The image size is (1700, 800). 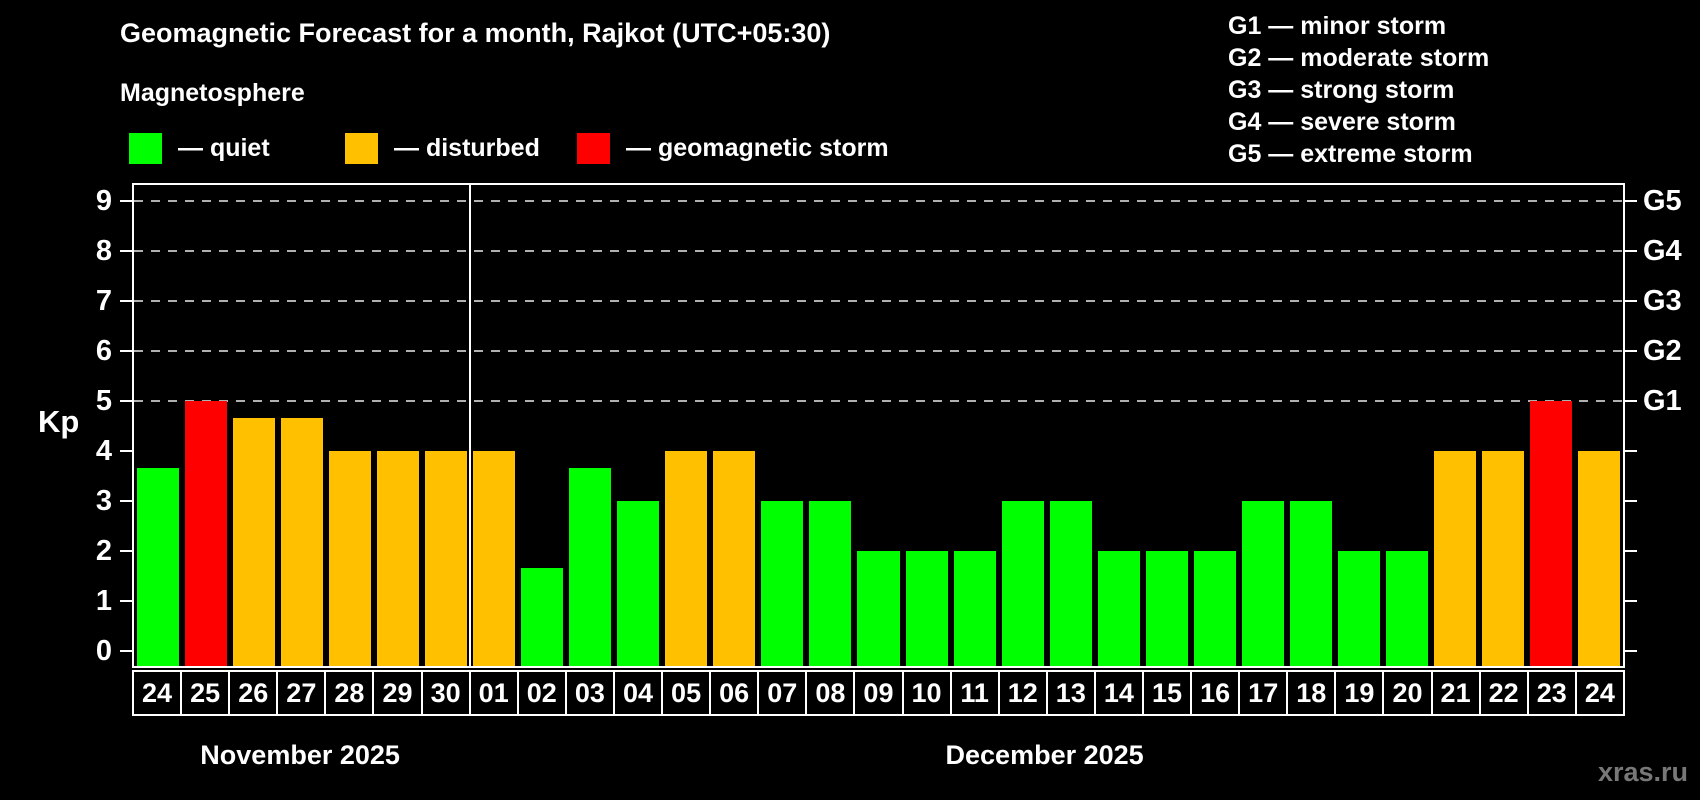 I want to click on day-box-dec-06: 06, so click(x=734, y=693).